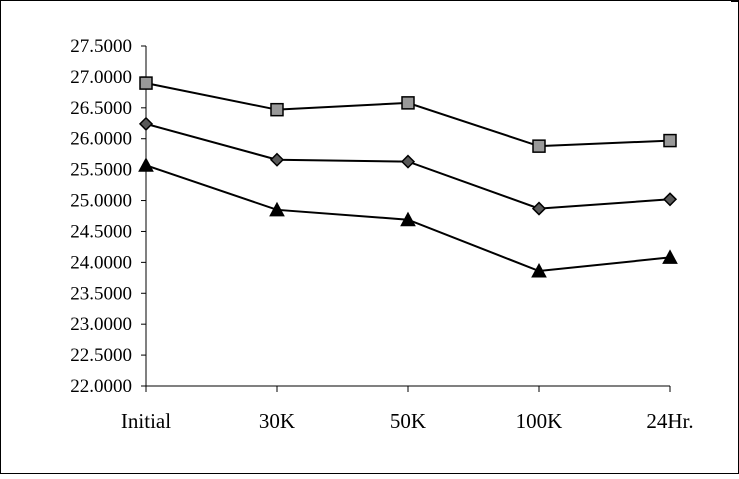 This screenshot has height=479, width=739. What do you see at coordinates (101, 324) in the screenshot?
I see `y-tick-label: 23.0000` at bounding box center [101, 324].